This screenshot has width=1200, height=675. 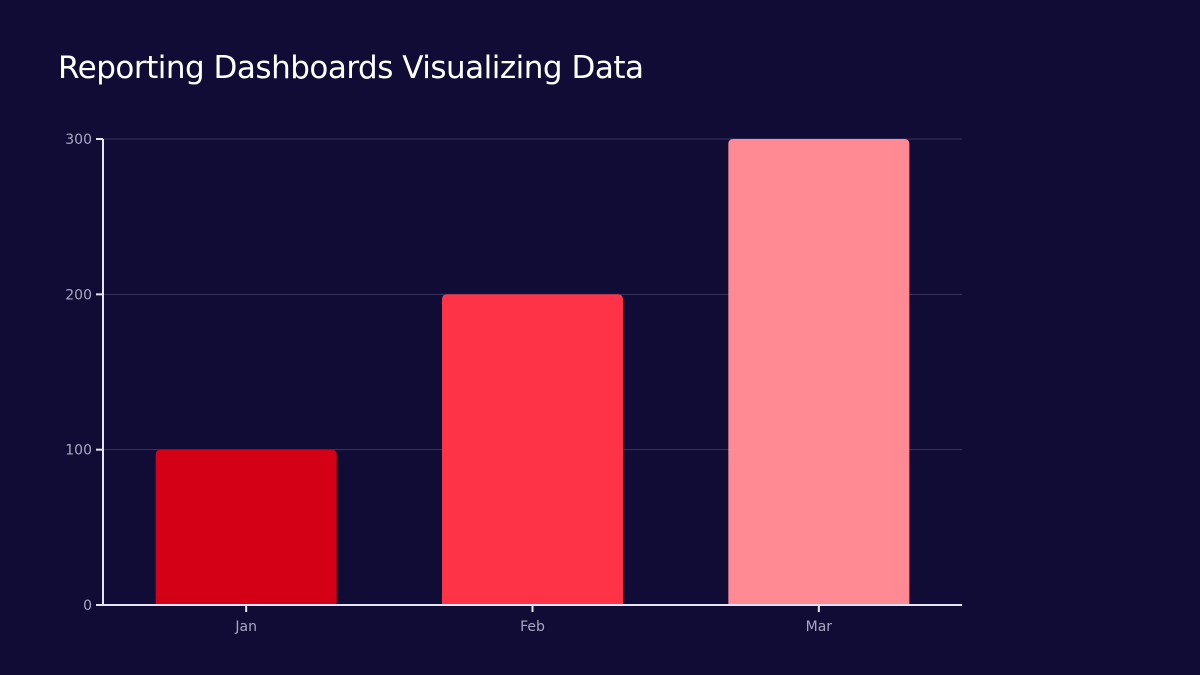 What do you see at coordinates (819, 627) in the screenshot?
I see `x-tick-label: Mar` at bounding box center [819, 627].